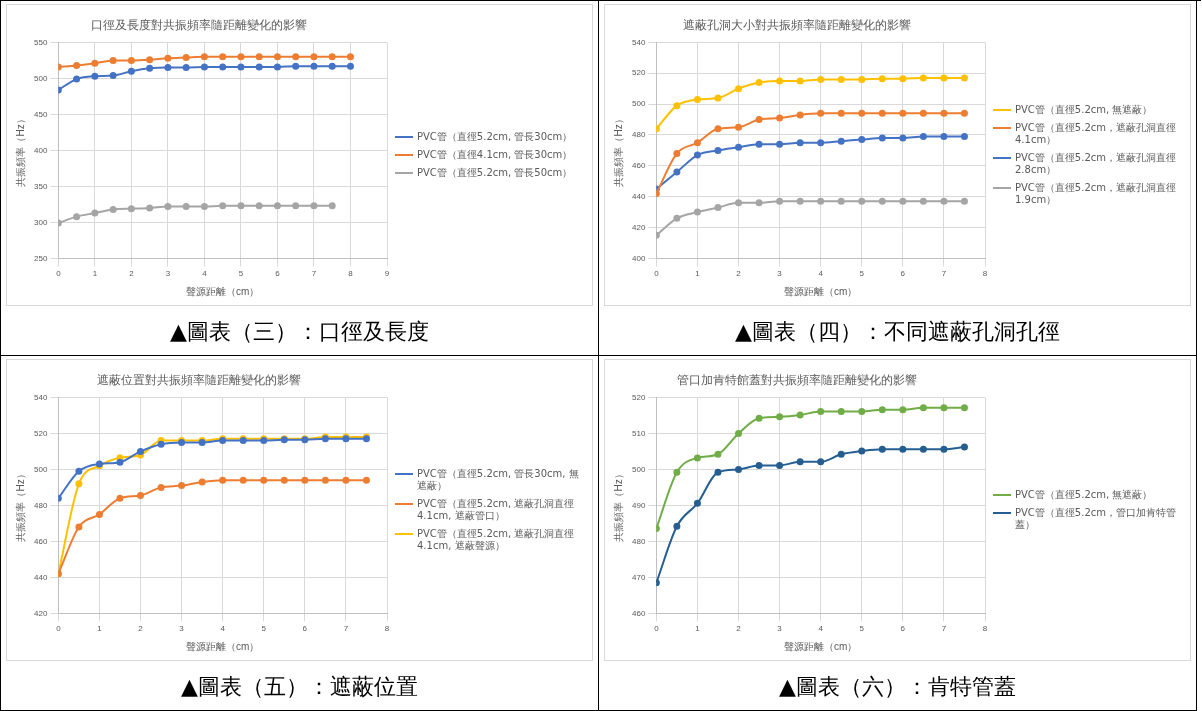 The width and height of the screenshot is (1202, 711). Describe the element at coordinates (199, 24) in the screenshot. I see `chart-title: 口徑及長度對共振頻率隨距離變化的影響` at that location.